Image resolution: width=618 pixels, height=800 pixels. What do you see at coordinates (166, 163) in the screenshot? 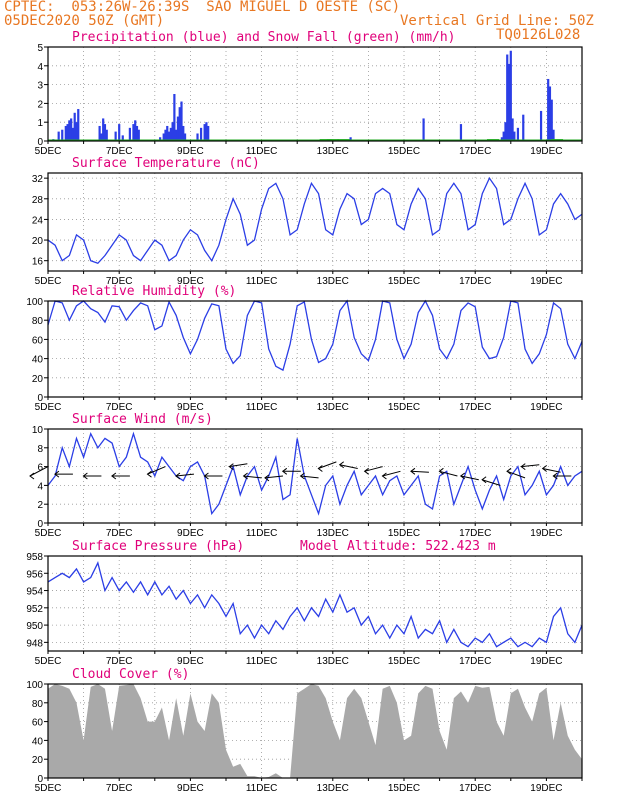
I see `panel-title: Surface Temperature (nC)` at bounding box center [166, 163].